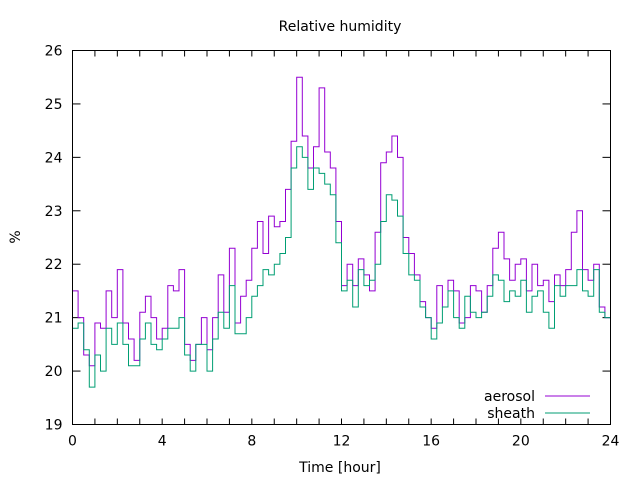  Describe the element at coordinates (54, 372) in the screenshot. I see `y-tick-label: 20` at that location.